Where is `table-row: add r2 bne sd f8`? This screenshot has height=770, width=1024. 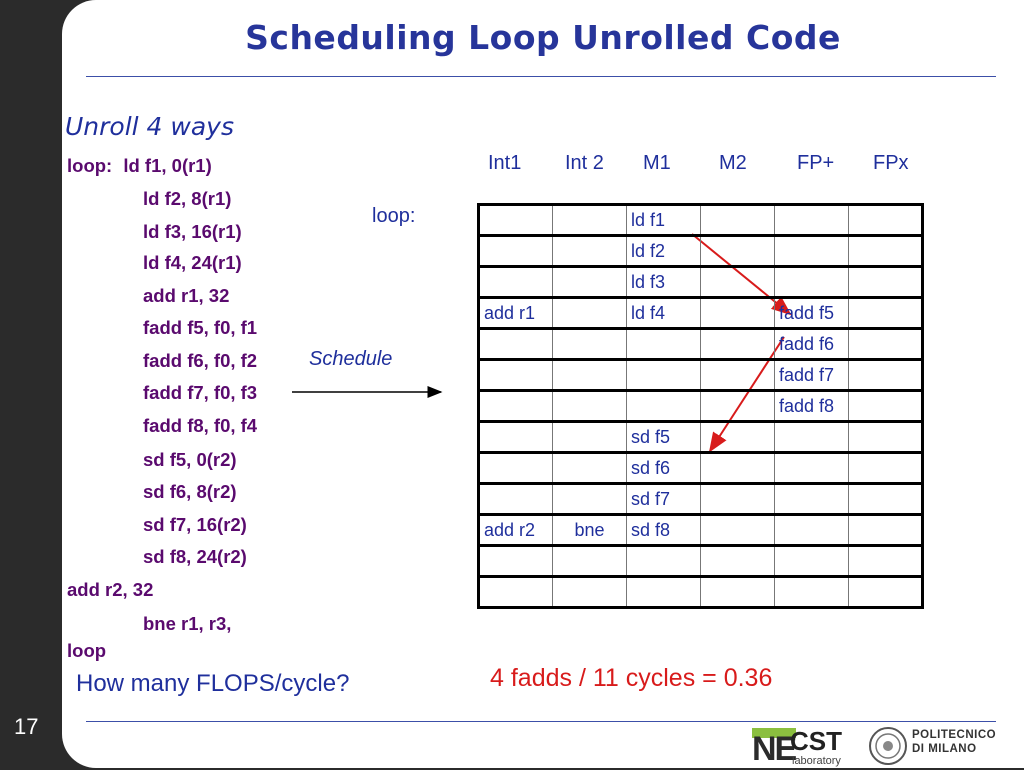 table-row: add r2 bne sd f8 is located at coordinates (700, 530).